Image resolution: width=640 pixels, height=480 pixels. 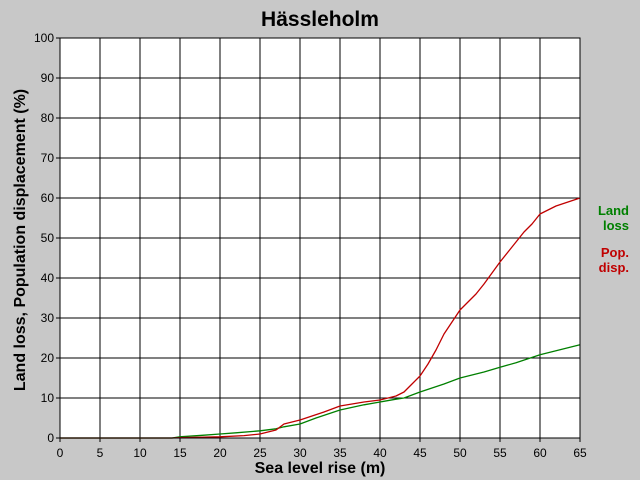 I want to click on y-tick-label: 70, so click(x=48, y=158).